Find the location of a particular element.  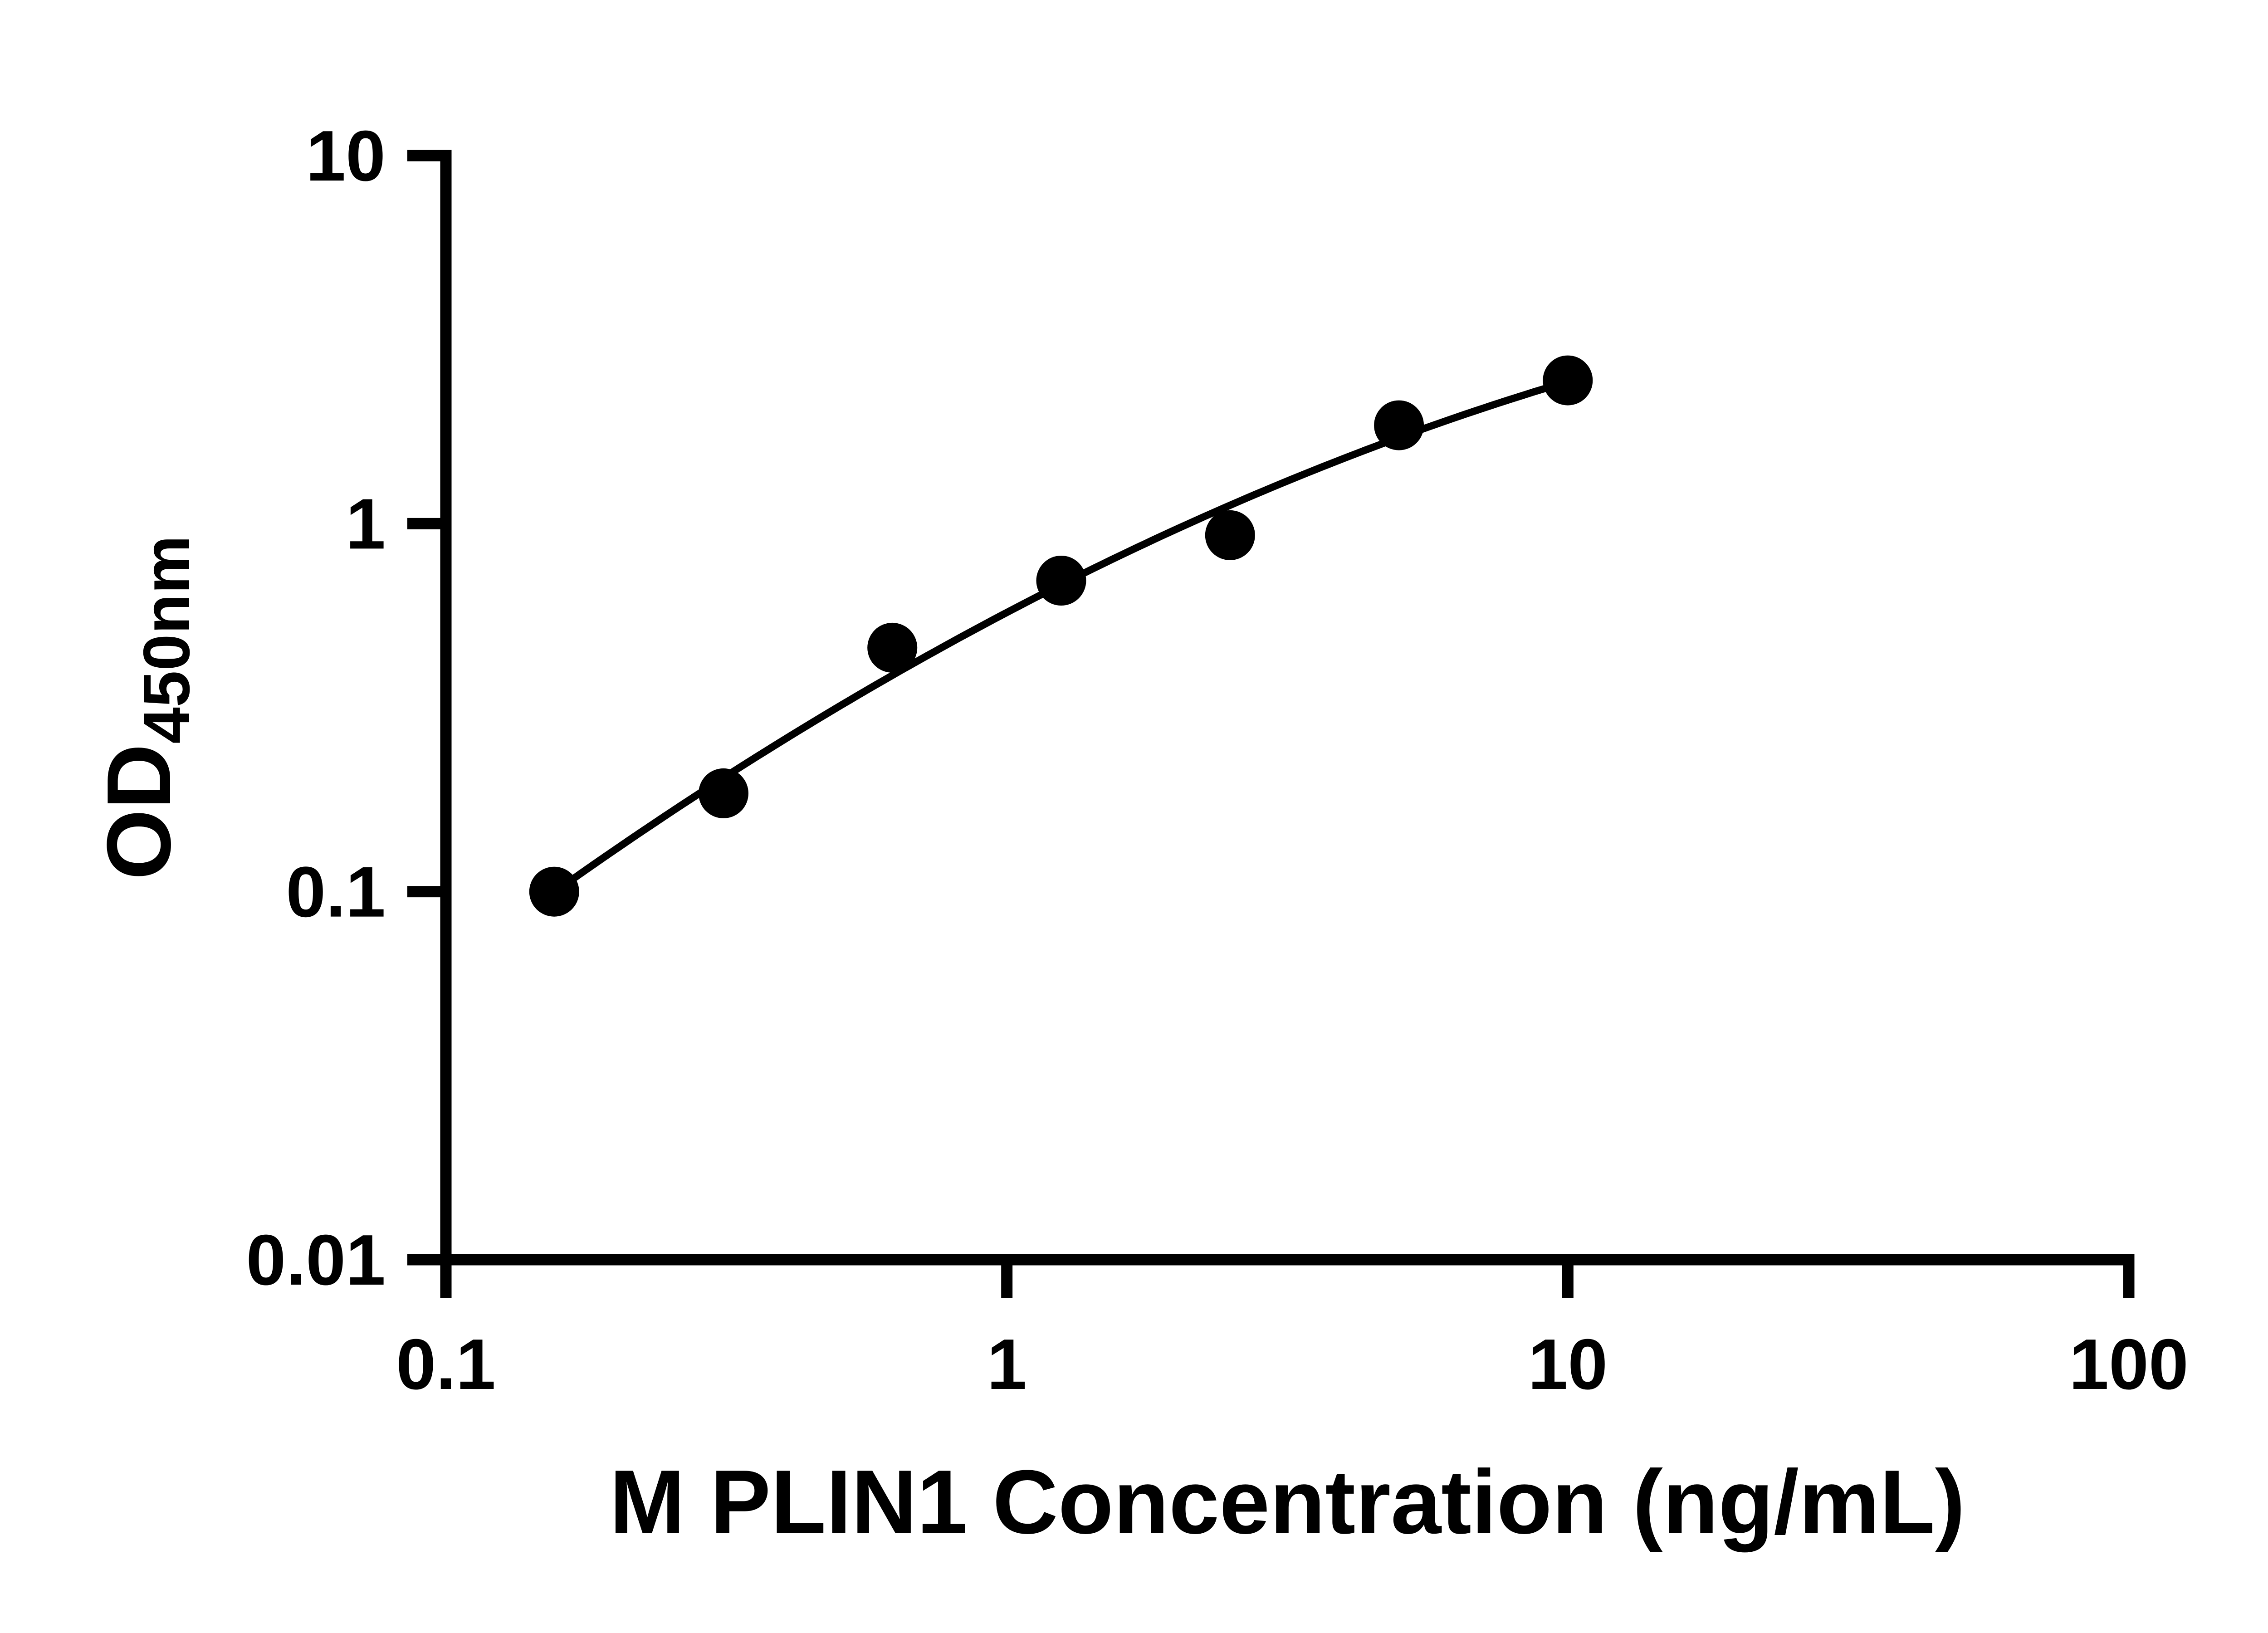

x-tick-label: 1 is located at coordinates (1007, 1364).